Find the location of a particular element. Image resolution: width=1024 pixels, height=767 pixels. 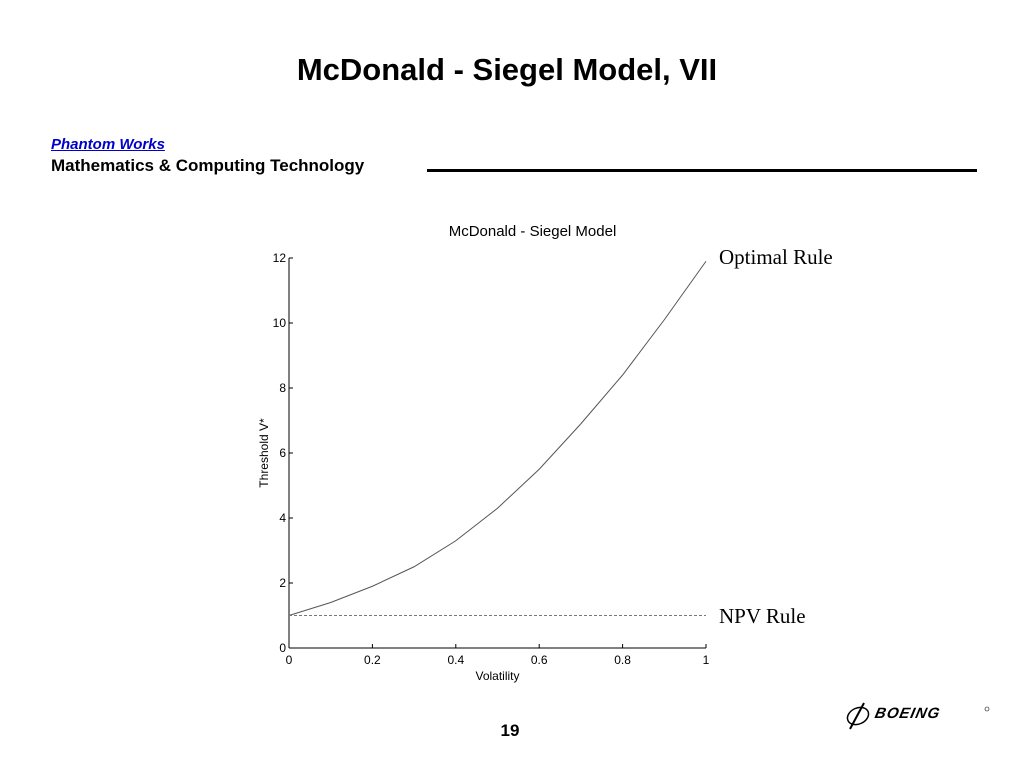

x-axis-label: Volatility is located at coordinates (497, 676).